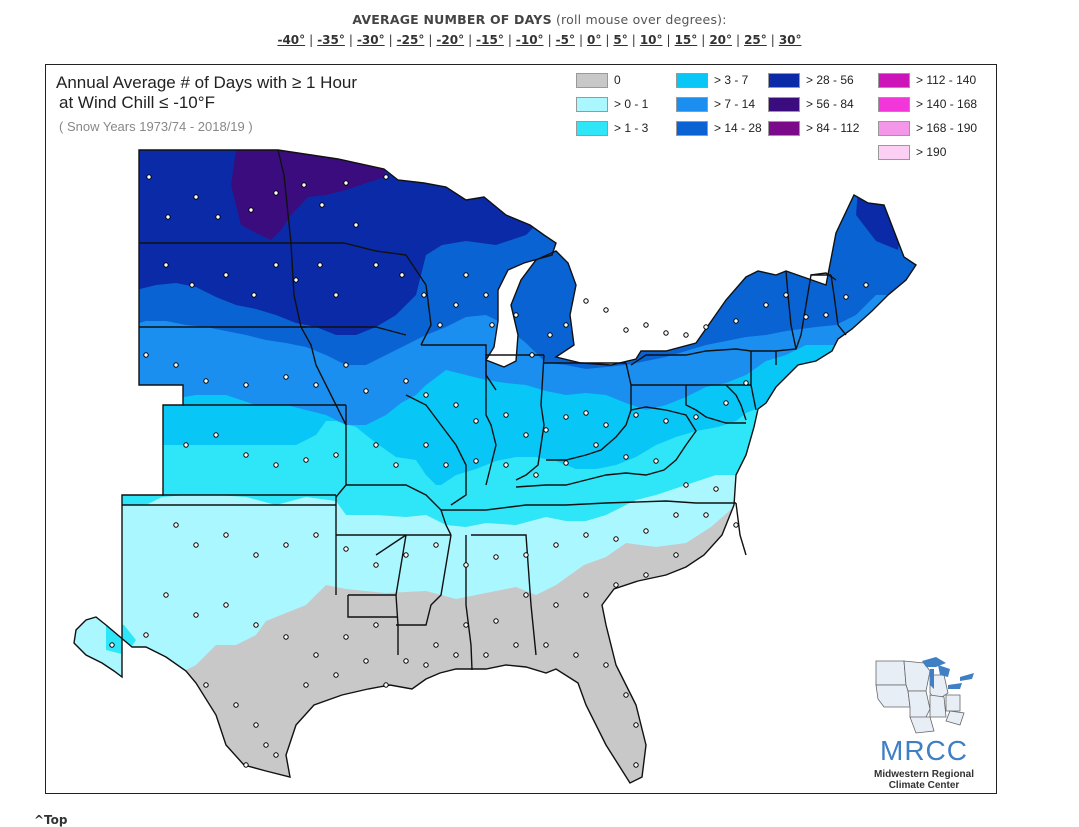 The image size is (1079, 827). I want to click on legend-label: > 84 - 112, so click(833, 128).